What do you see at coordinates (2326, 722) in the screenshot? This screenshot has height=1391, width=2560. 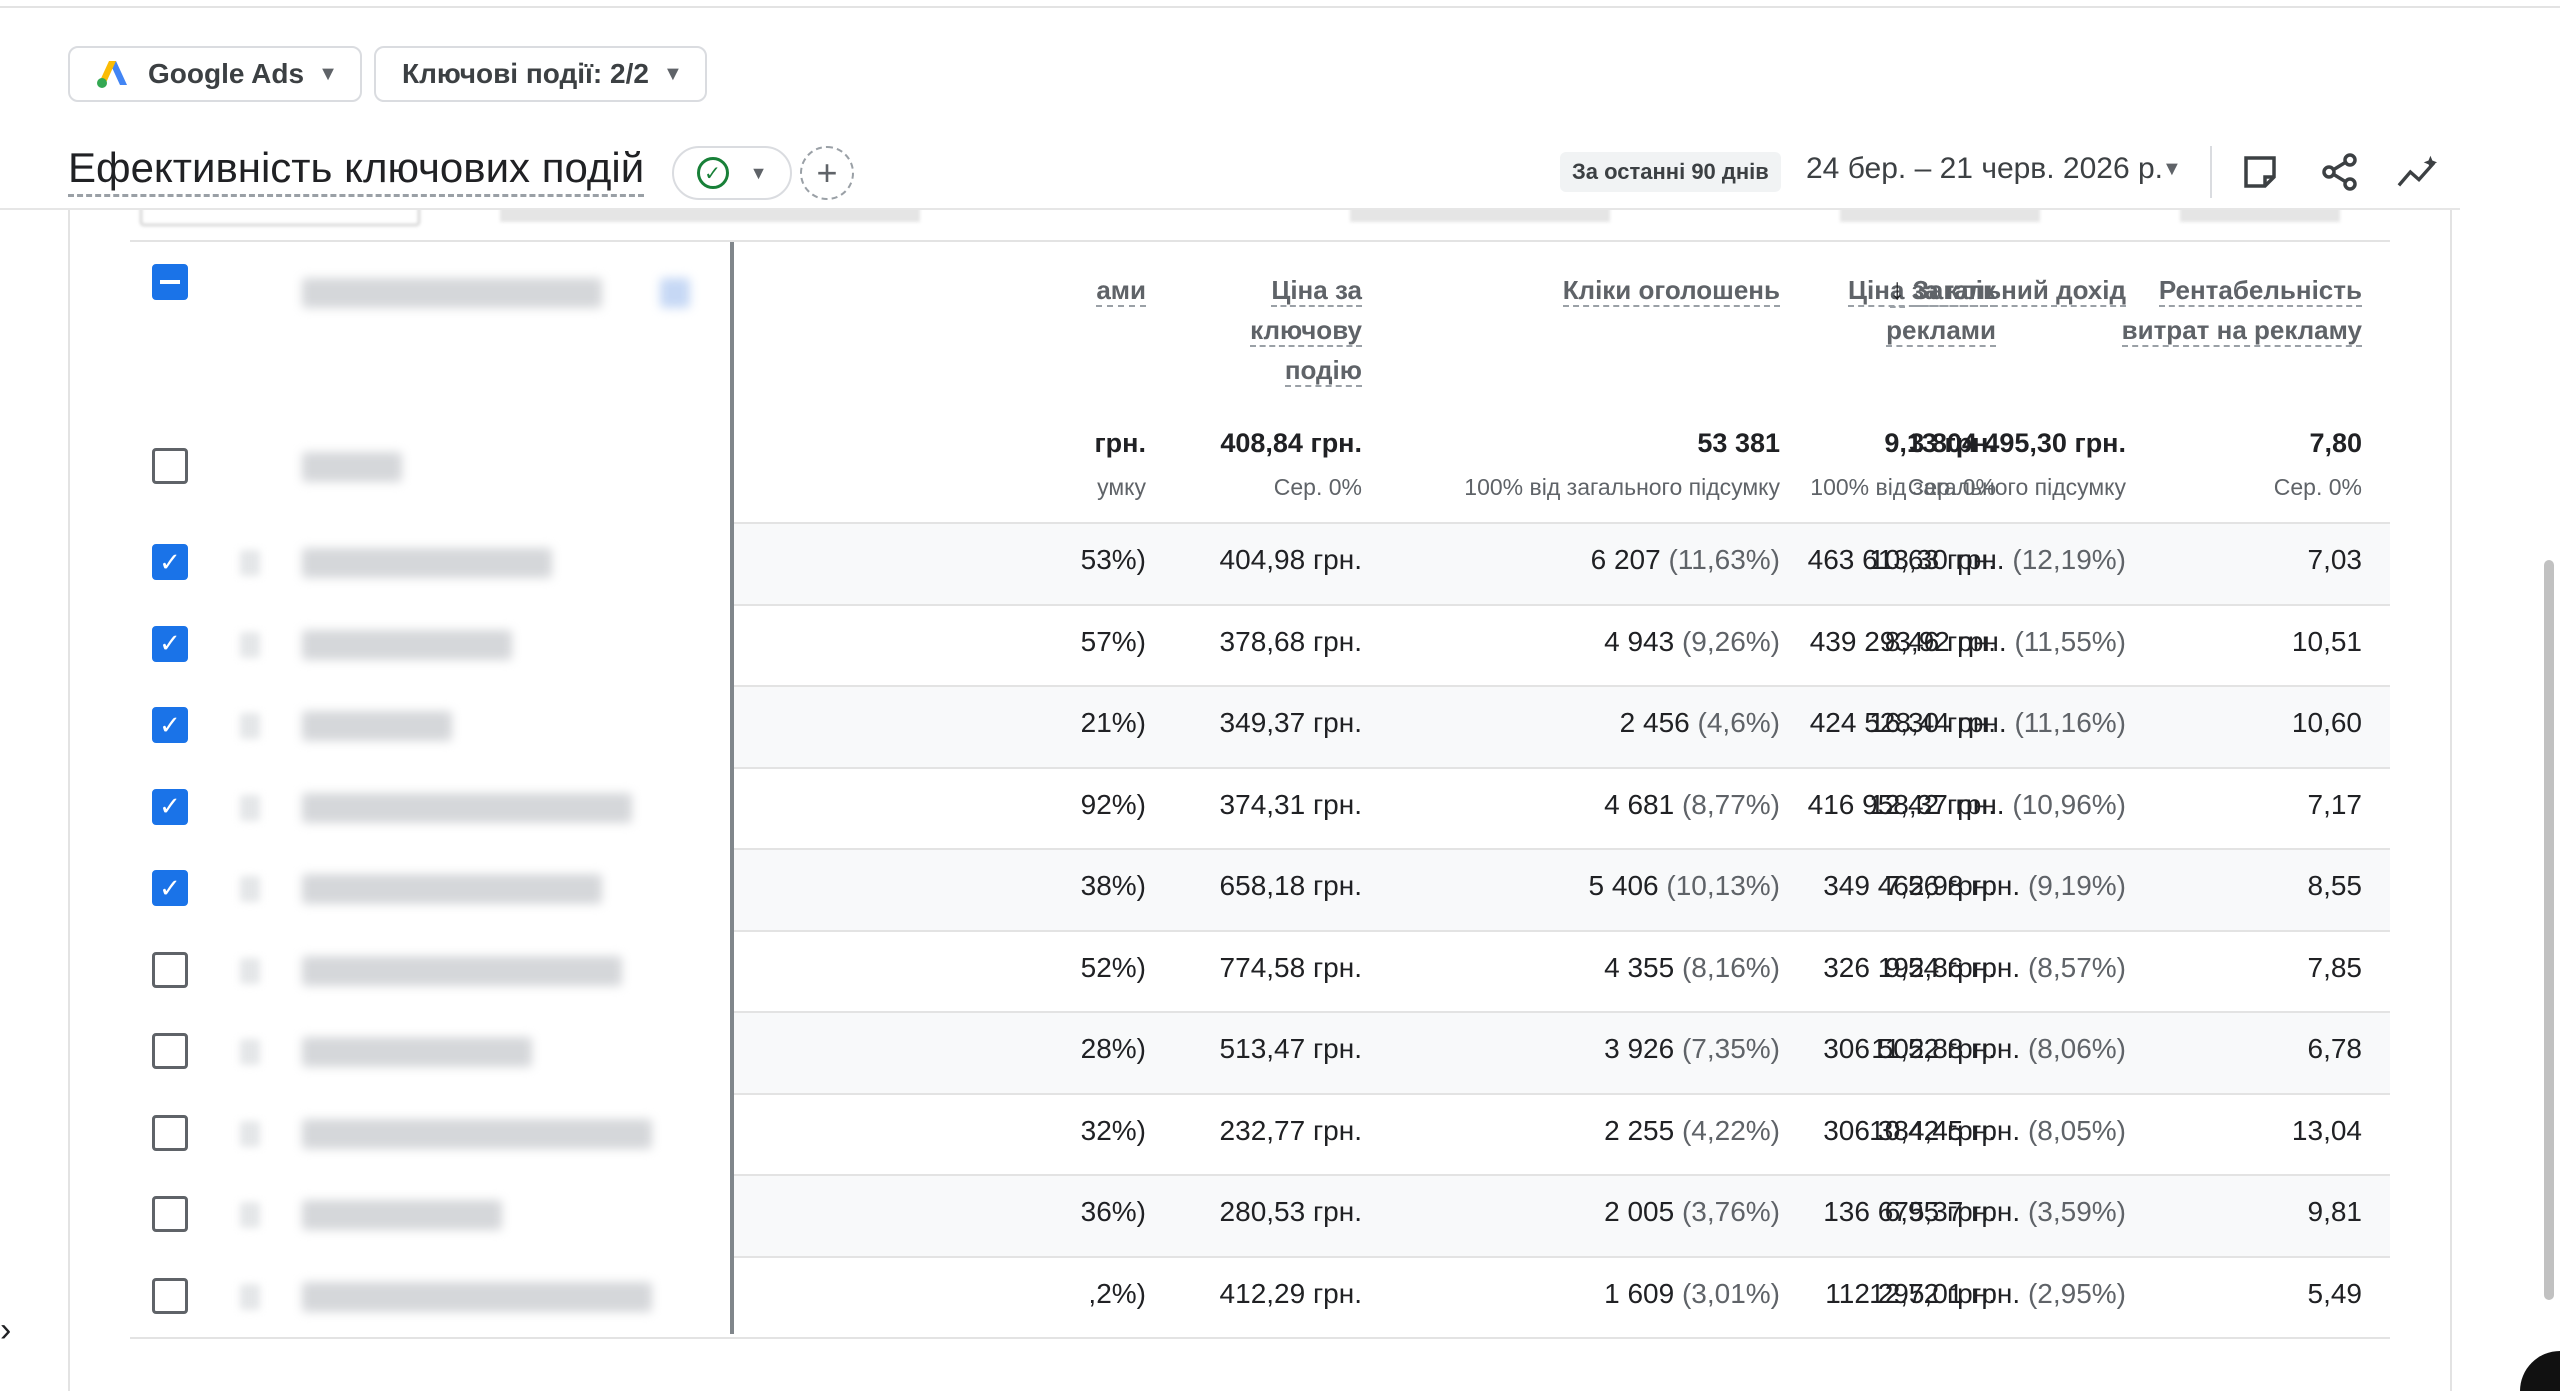 I see `cell-roas-value: 10,60` at bounding box center [2326, 722].